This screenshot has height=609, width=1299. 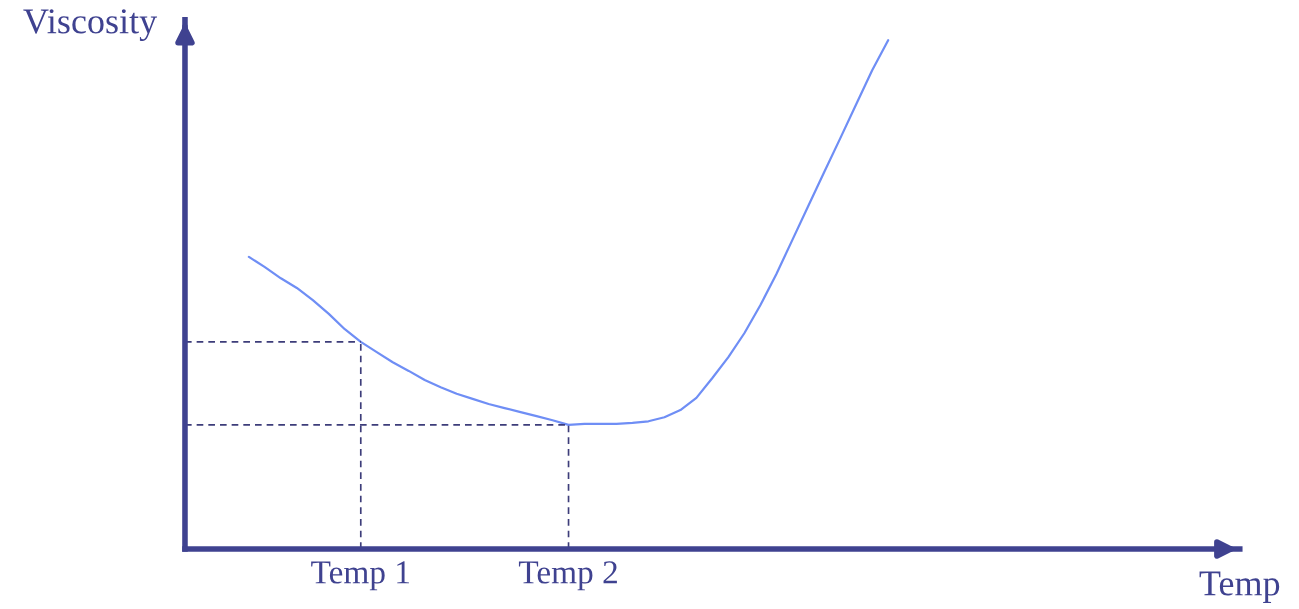 I want to click on y-axis-title: Viscosity, so click(x=90, y=25).